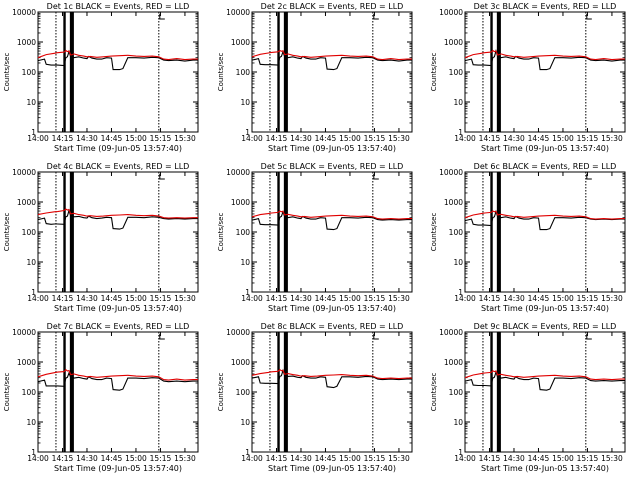  What do you see at coordinates (63, 298) in the screenshot?
I see `chart-4-xtick-label: 14:15` at bounding box center [63, 298].